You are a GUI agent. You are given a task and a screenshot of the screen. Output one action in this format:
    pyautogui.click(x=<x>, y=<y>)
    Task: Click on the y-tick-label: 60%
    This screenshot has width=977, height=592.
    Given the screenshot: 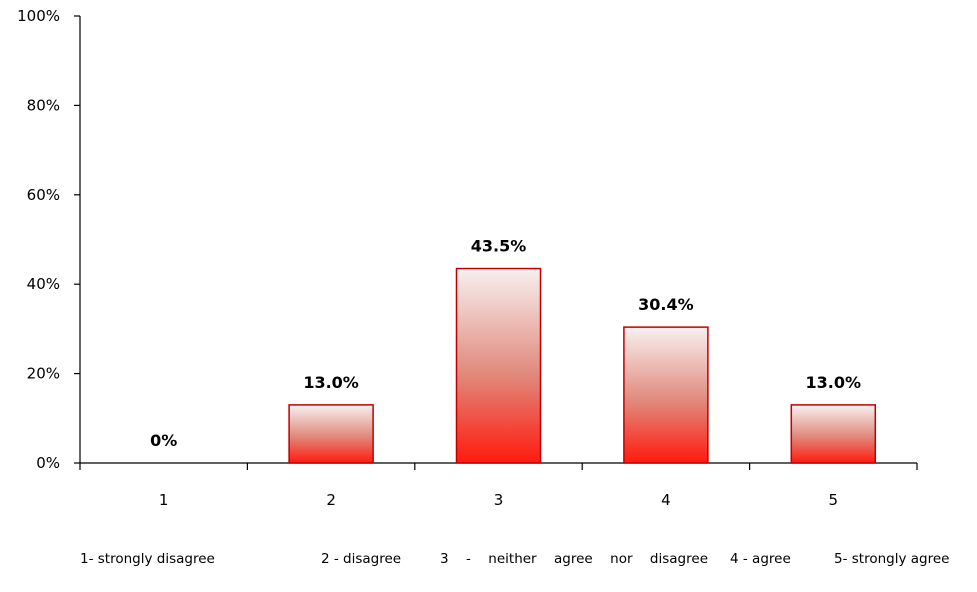 What is the action you would take?
    pyautogui.click(x=43, y=195)
    